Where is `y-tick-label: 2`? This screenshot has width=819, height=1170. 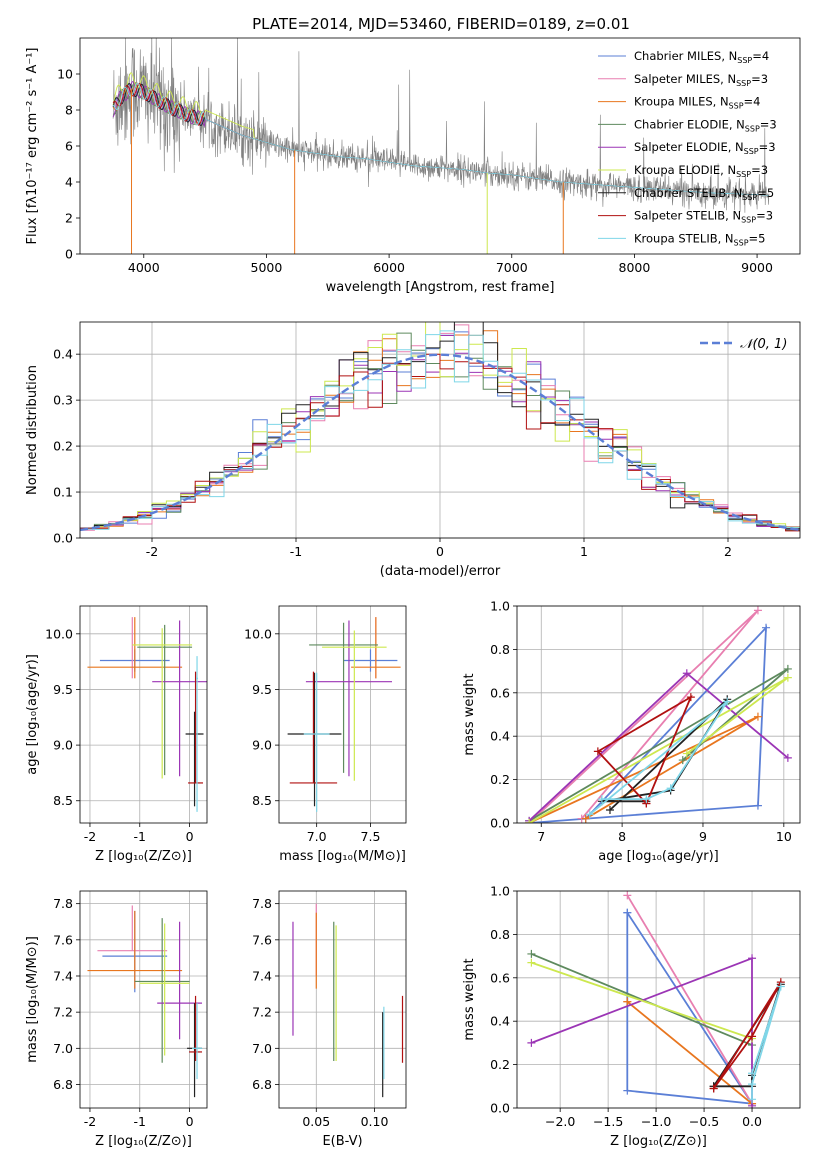 y-tick-label: 2 is located at coordinates (69, 218).